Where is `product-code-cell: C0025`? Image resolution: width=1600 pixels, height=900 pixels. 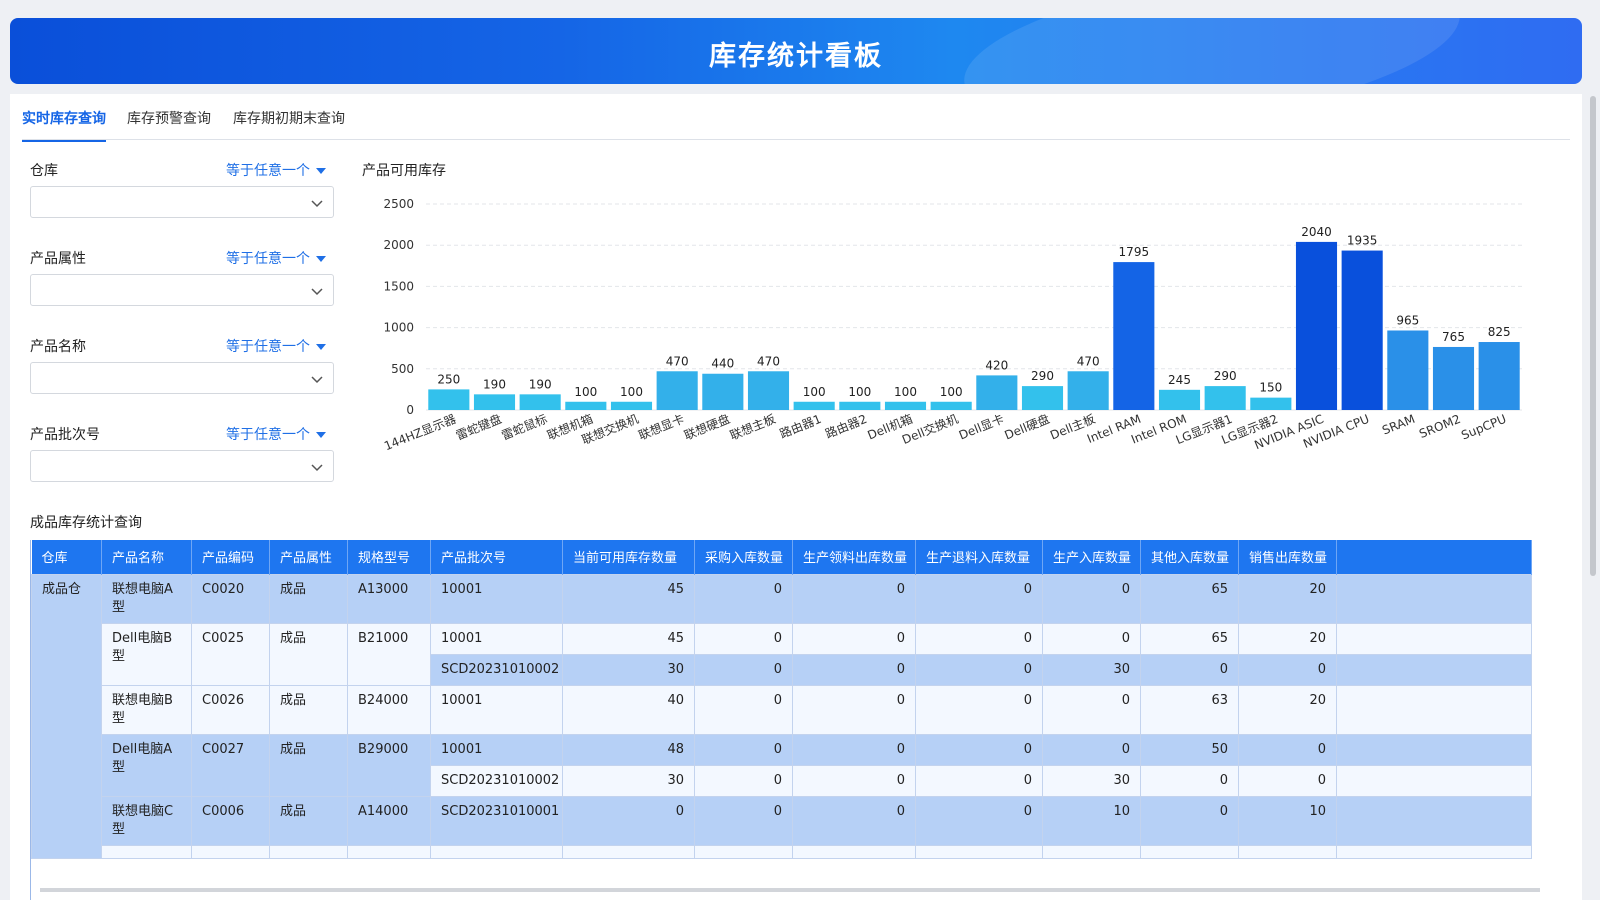 product-code-cell: C0025 is located at coordinates (230, 654).